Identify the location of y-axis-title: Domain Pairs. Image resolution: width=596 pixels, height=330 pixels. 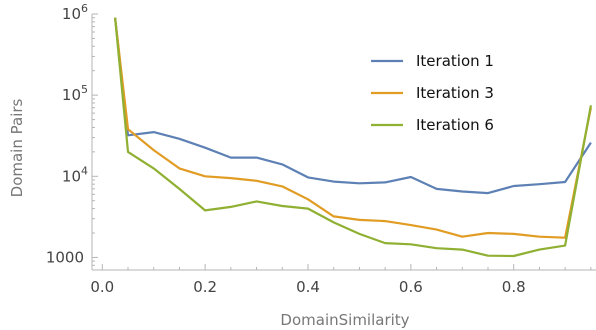
(17, 147).